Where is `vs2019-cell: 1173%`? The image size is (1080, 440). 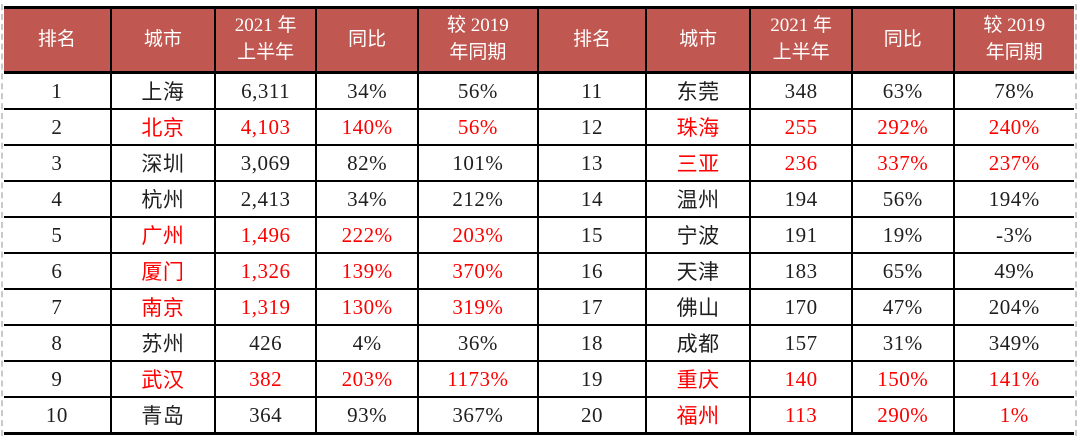 vs2019-cell: 1173% is located at coordinates (478, 379).